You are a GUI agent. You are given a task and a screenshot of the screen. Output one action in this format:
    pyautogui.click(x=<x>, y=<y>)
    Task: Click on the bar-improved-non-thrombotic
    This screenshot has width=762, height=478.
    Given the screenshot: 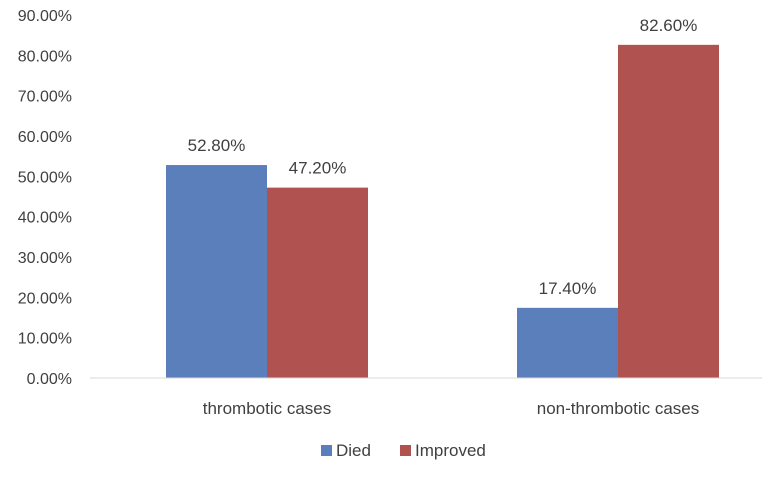 What is the action you would take?
    pyautogui.click(x=668, y=211)
    